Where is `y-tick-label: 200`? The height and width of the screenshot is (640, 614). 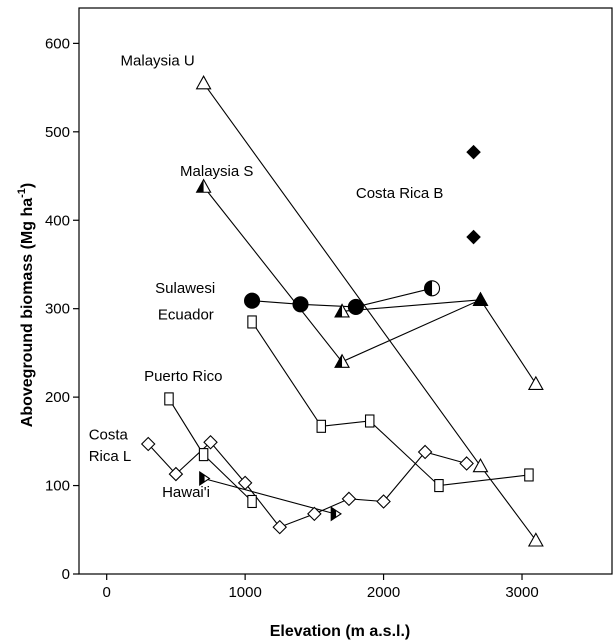
y-tick-label: 200 is located at coordinates (57, 397).